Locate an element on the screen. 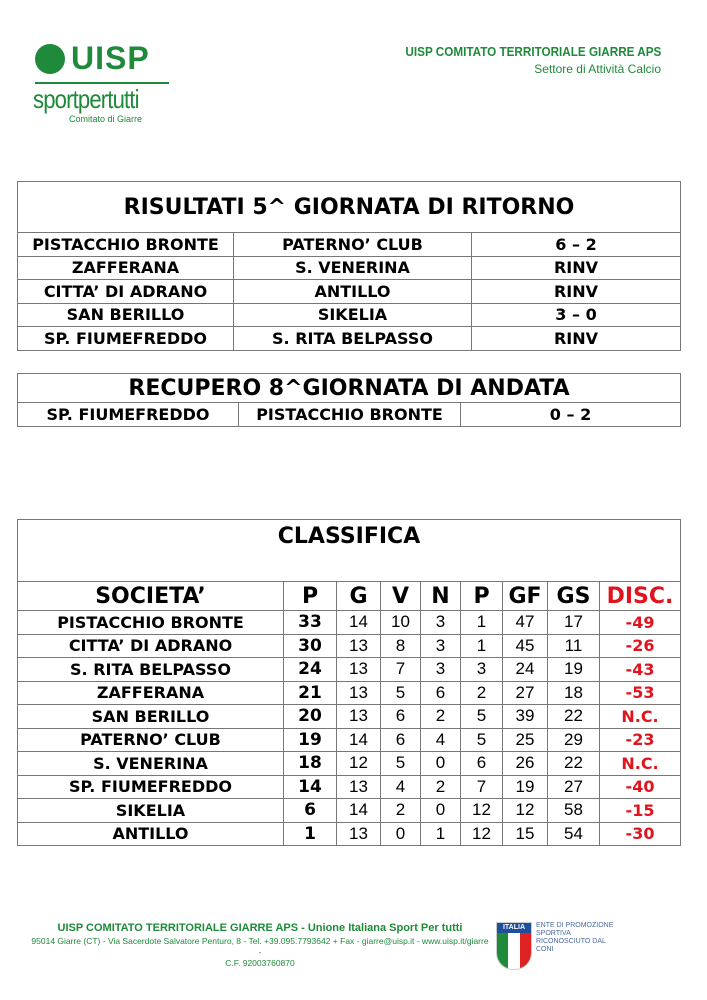 This screenshot has width=707, height=1000. goals-against: 11 is located at coordinates (573, 645).